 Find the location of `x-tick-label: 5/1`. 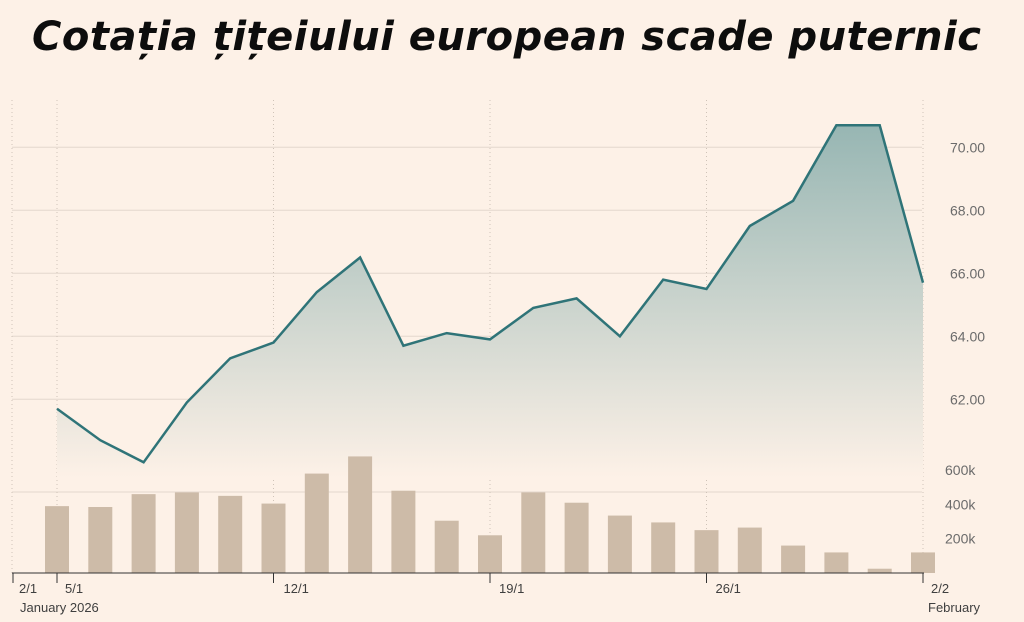

x-tick-label: 5/1 is located at coordinates (74, 588).